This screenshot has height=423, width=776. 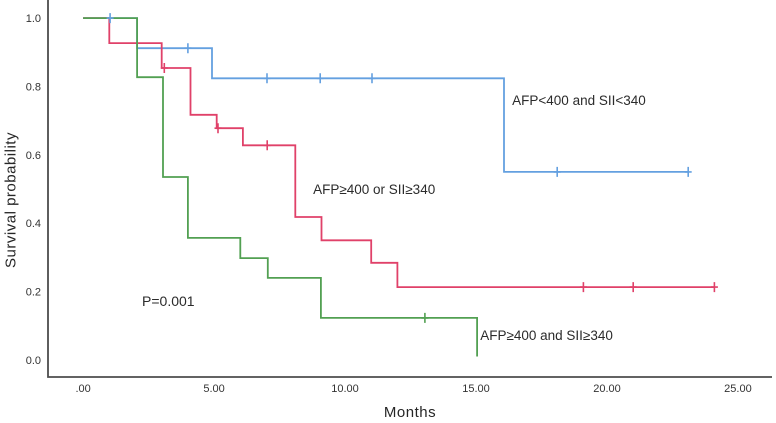 What do you see at coordinates (11, 200) in the screenshot?
I see `y-axis-title: Survival probability` at bounding box center [11, 200].